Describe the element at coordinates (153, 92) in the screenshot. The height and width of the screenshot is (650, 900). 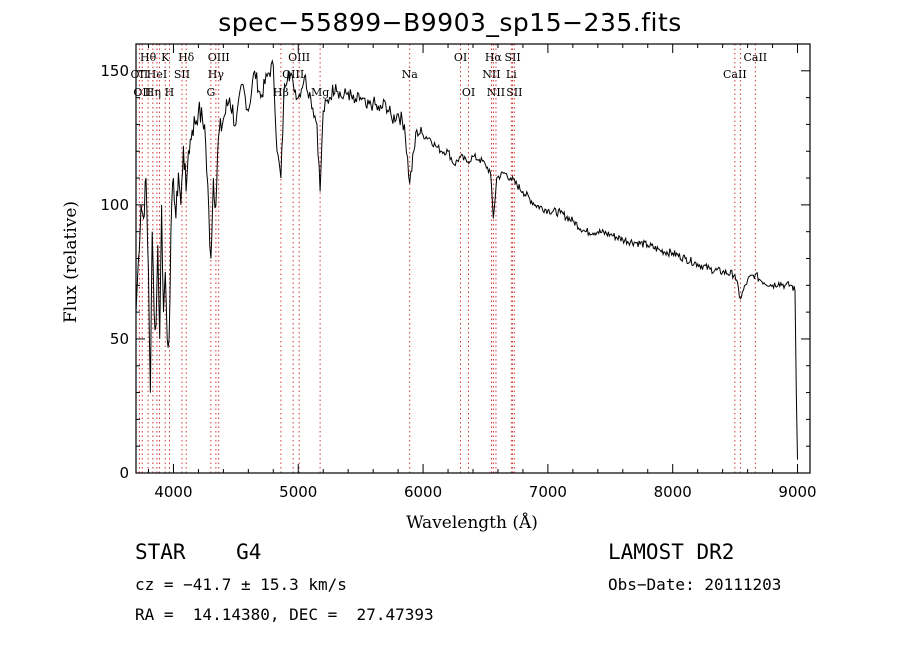
I see `line-label-3: Hη` at that location.